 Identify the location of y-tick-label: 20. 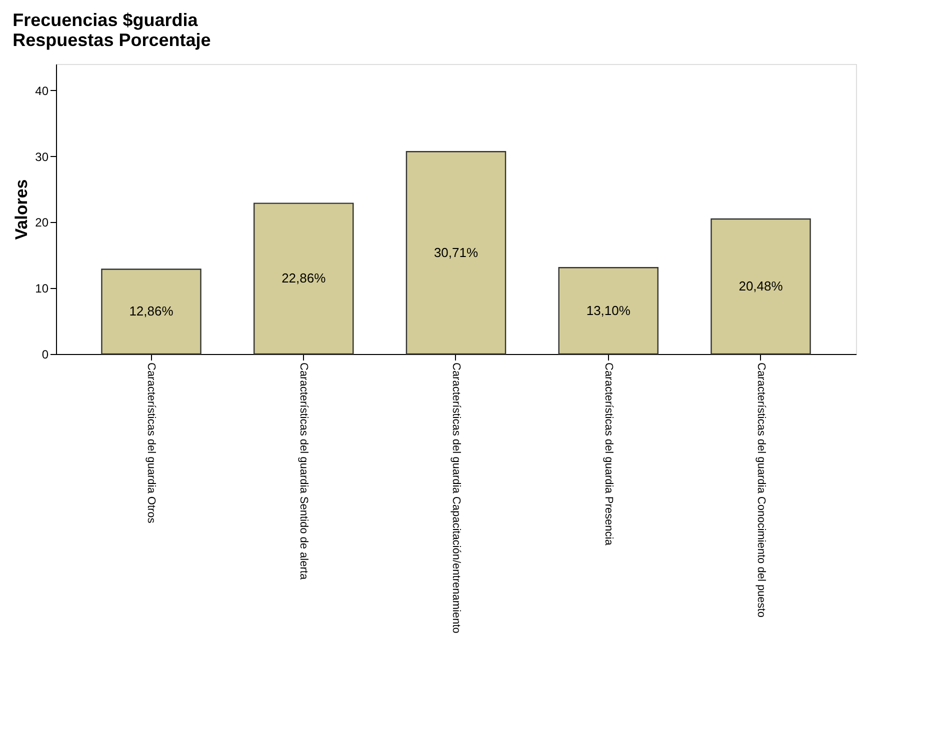
(42, 223).